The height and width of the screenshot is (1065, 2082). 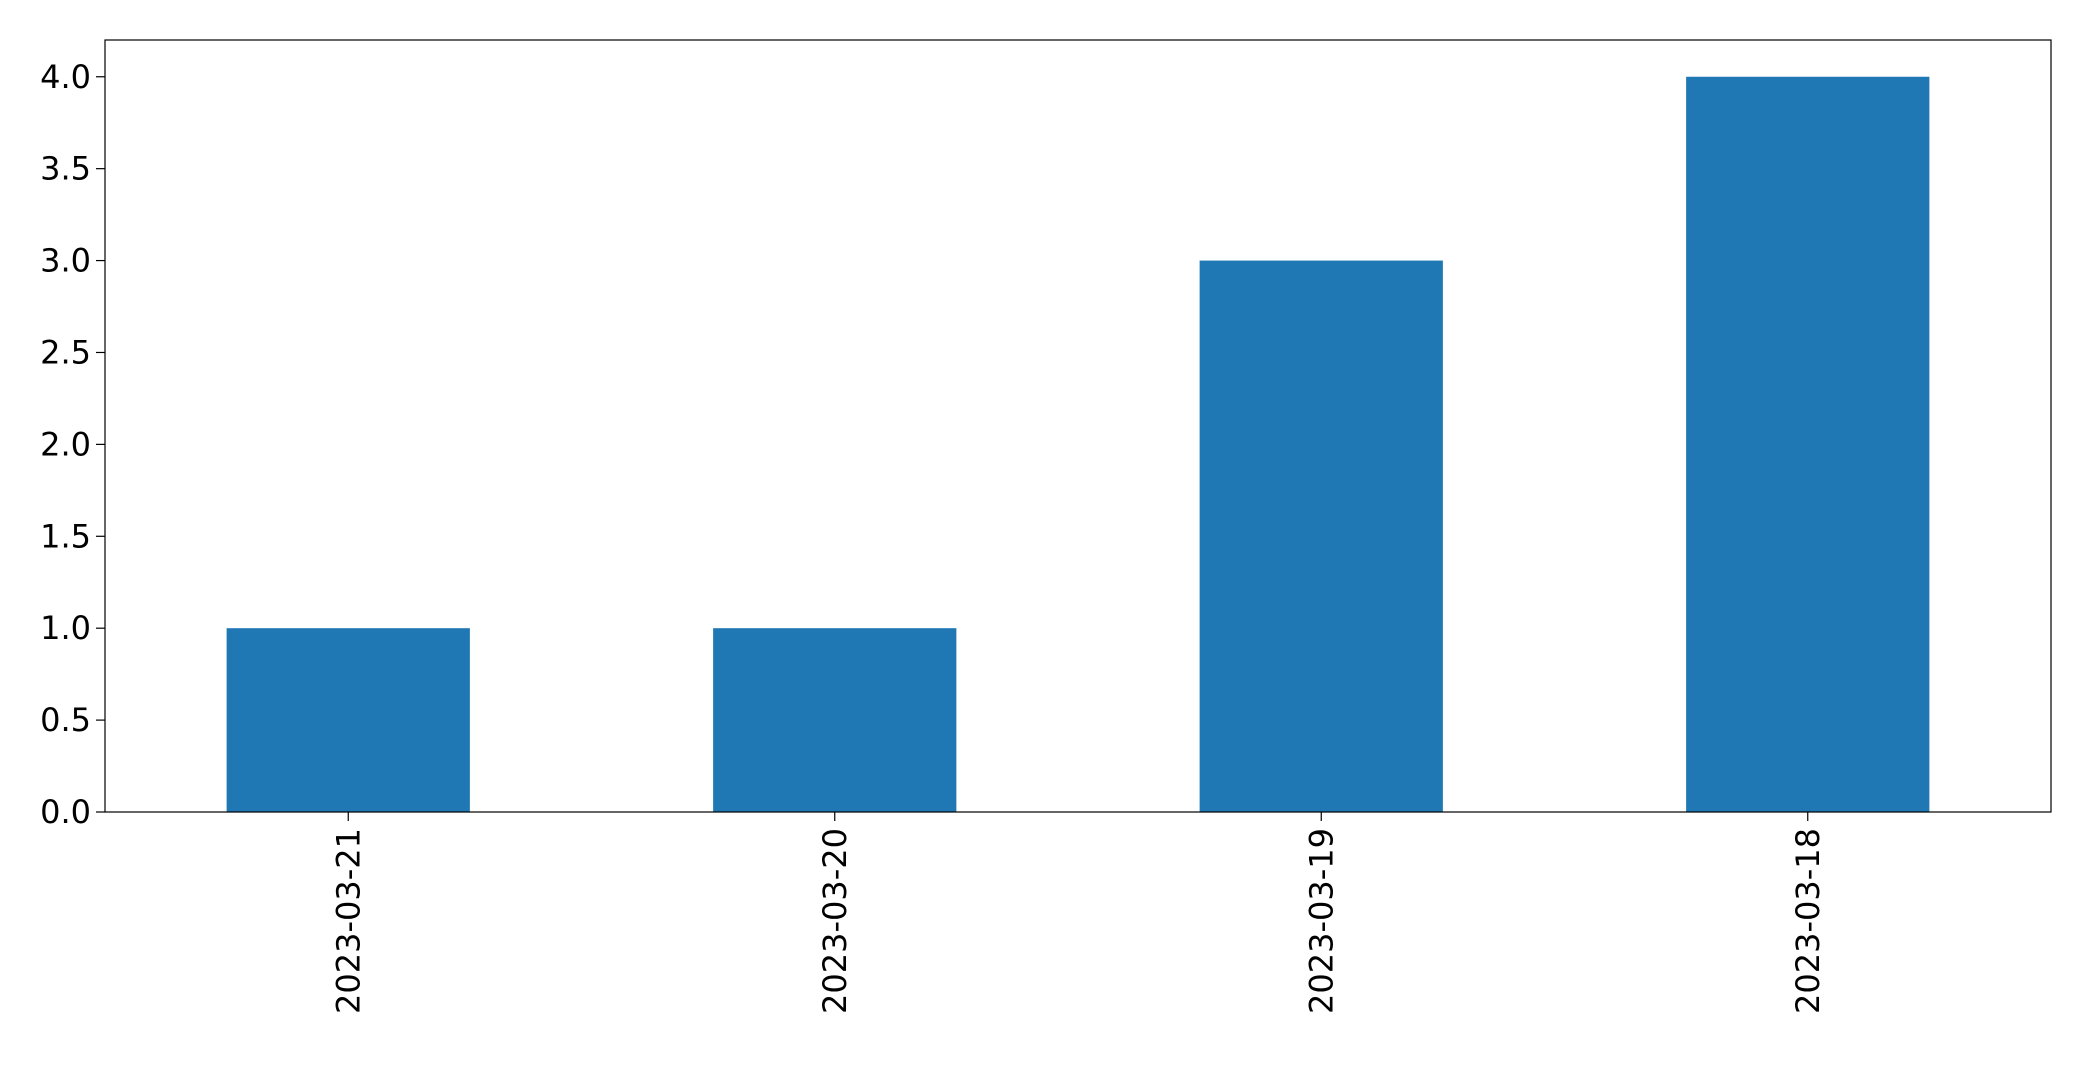 What do you see at coordinates (65, 628) in the screenshot?
I see `y-tick-label: 1.0` at bounding box center [65, 628].